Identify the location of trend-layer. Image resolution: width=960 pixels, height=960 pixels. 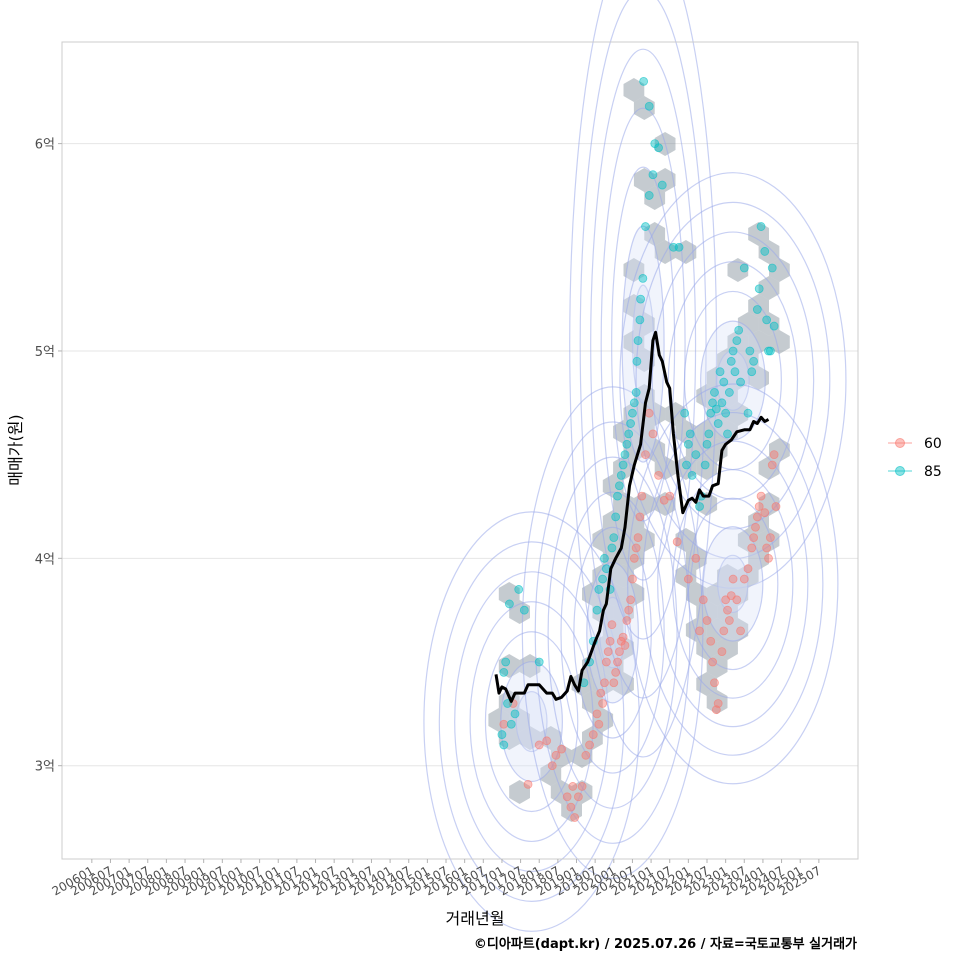
(632, 516).